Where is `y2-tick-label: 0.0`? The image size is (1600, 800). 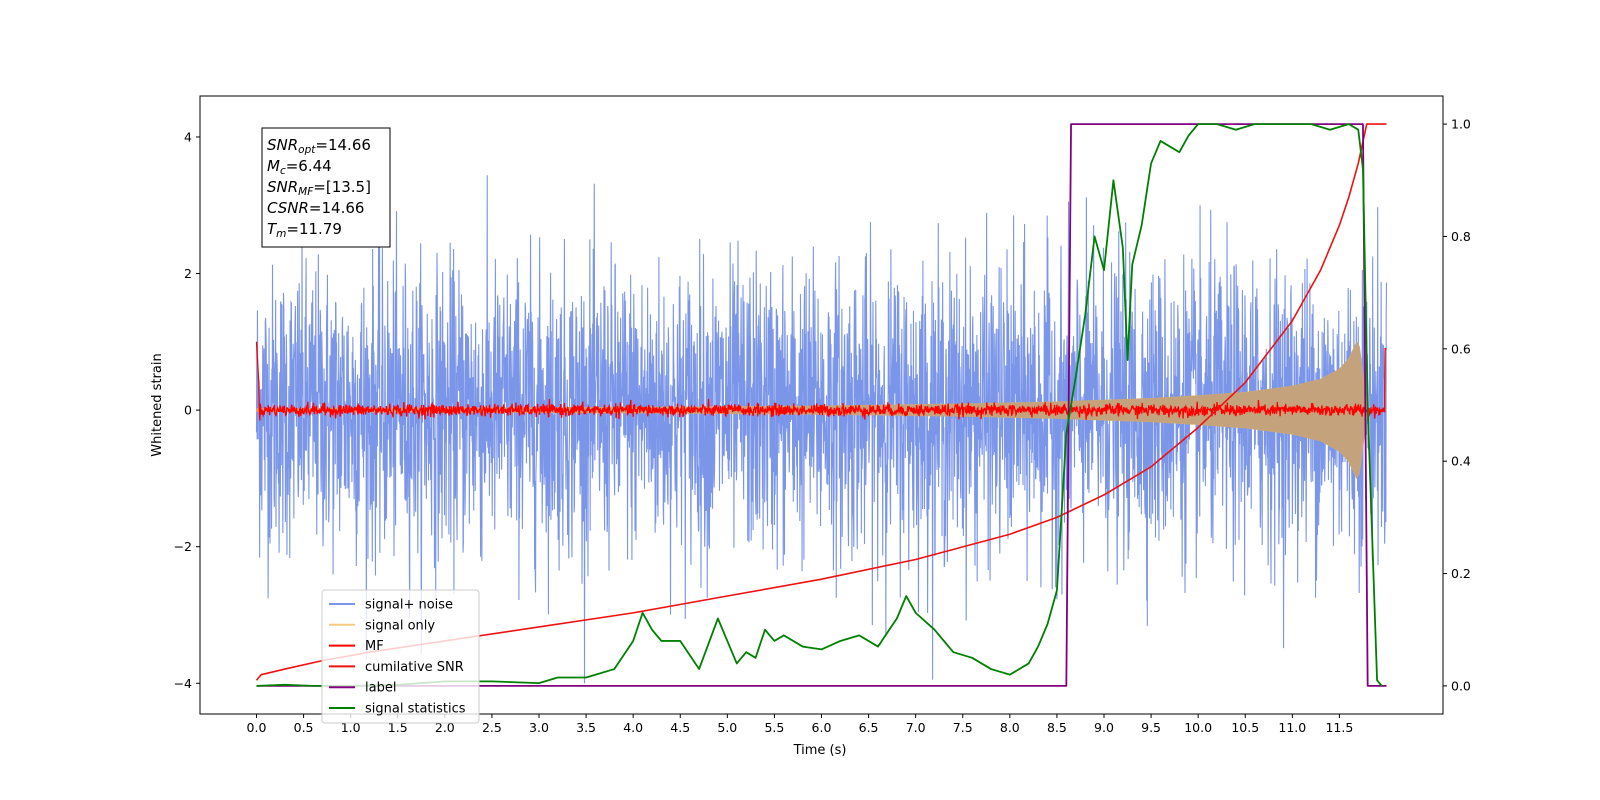
y2-tick-label: 0.0 is located at coordinates (1461, 685).